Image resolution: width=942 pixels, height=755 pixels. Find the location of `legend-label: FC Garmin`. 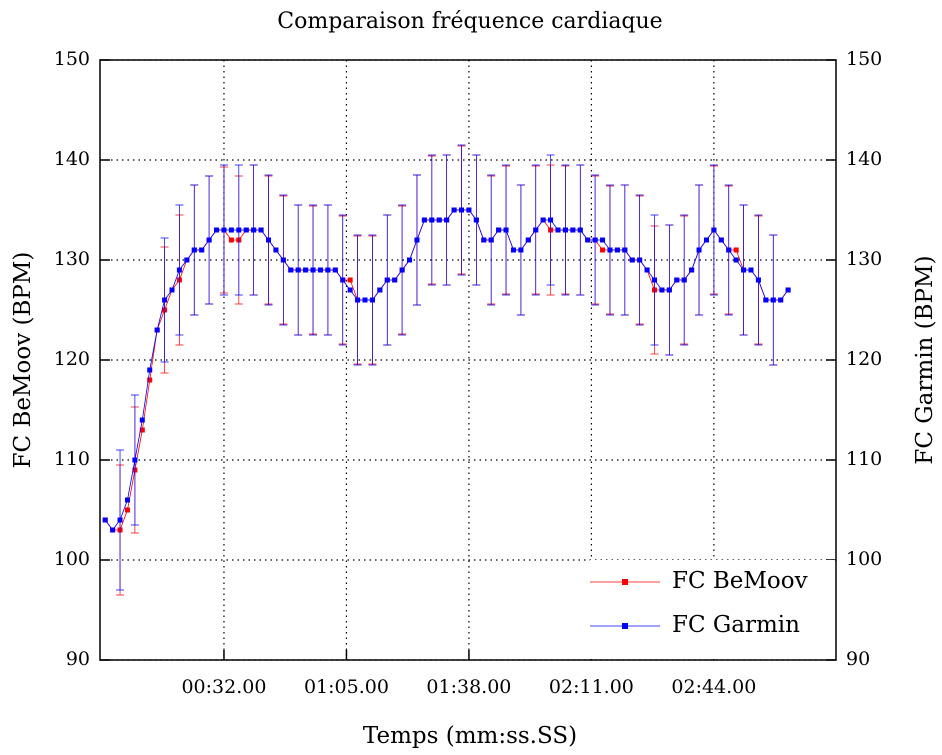

legend-label: FC Garmin is located at coordinates (736, 625).